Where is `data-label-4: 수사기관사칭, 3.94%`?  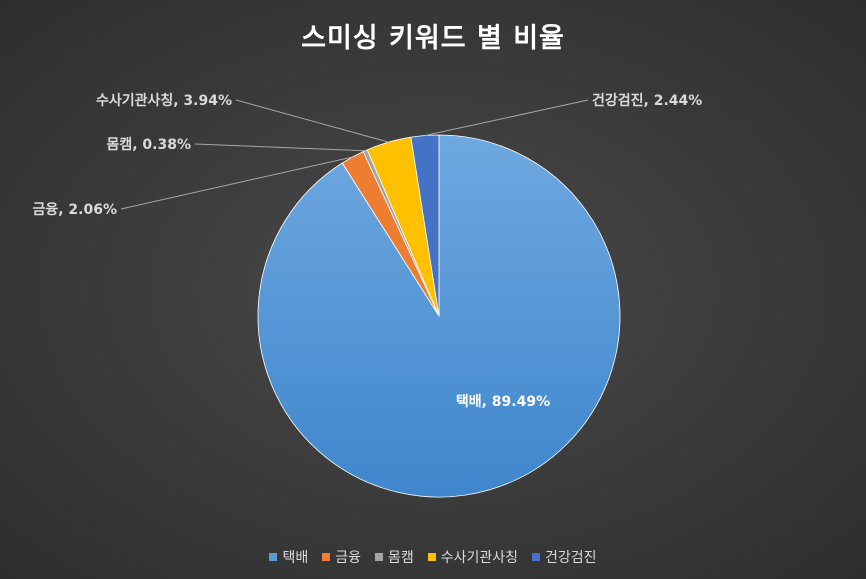
data-label-4: 수사기관사칭, 3.94% is located at coordinates (164, 100).